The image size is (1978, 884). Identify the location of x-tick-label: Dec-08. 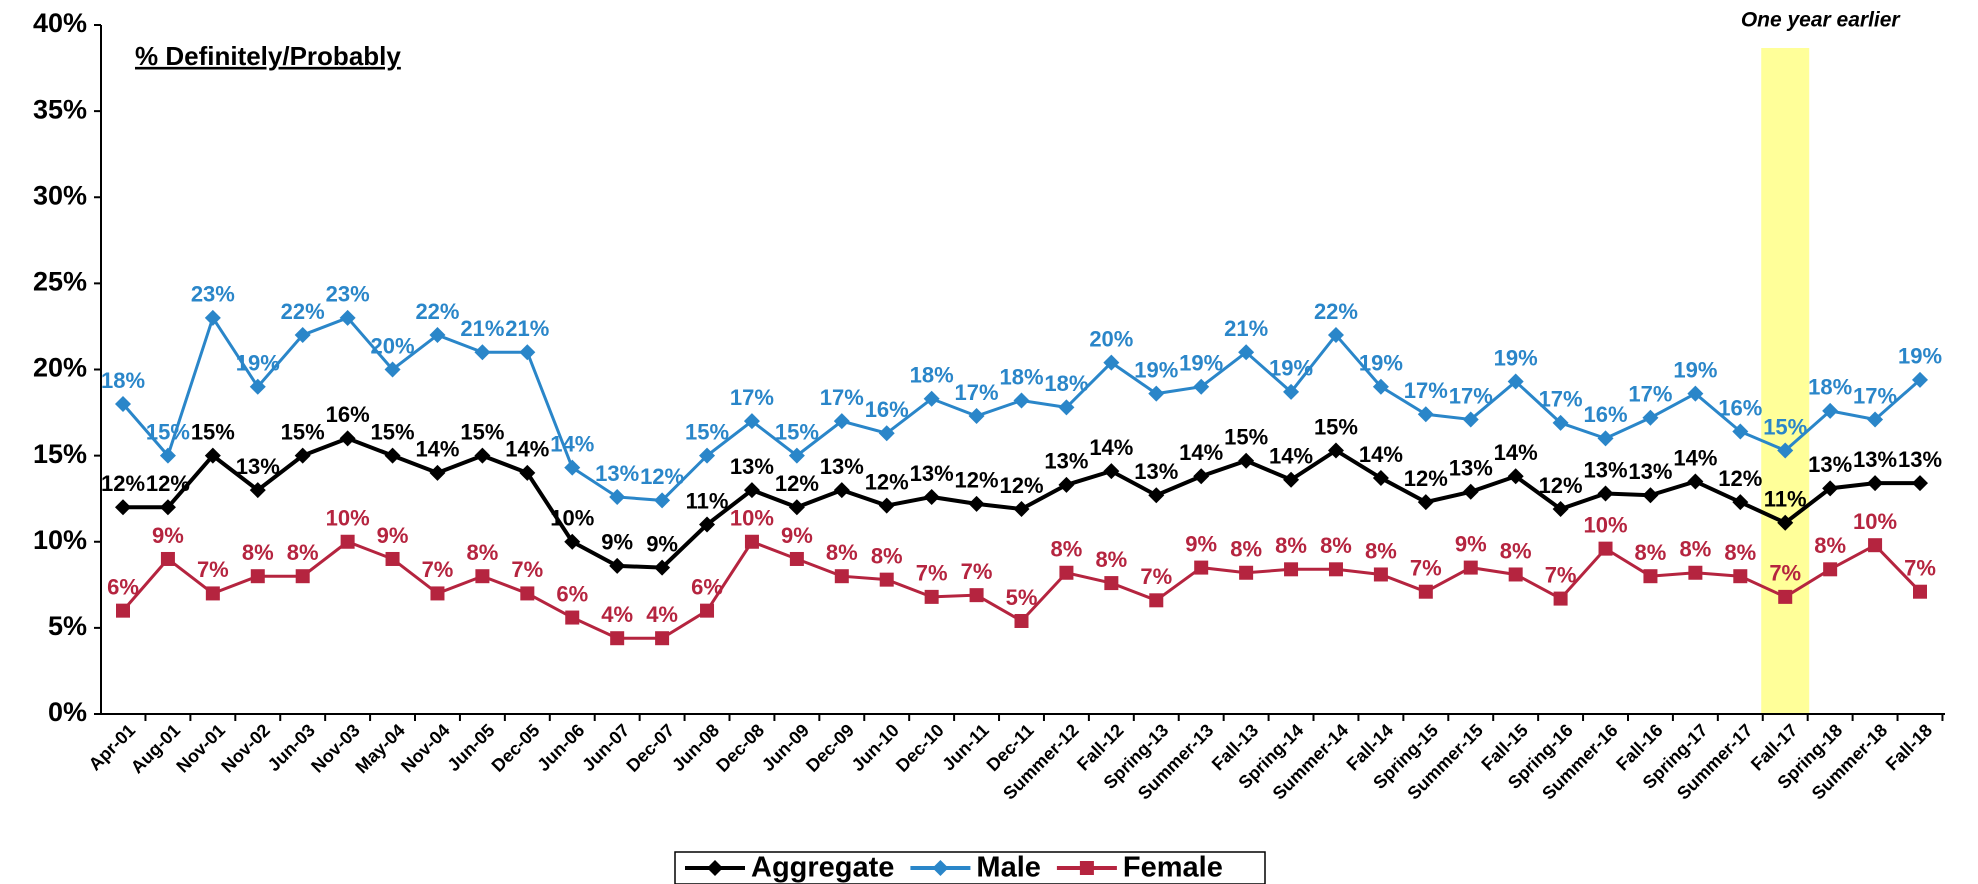
(740, 748).